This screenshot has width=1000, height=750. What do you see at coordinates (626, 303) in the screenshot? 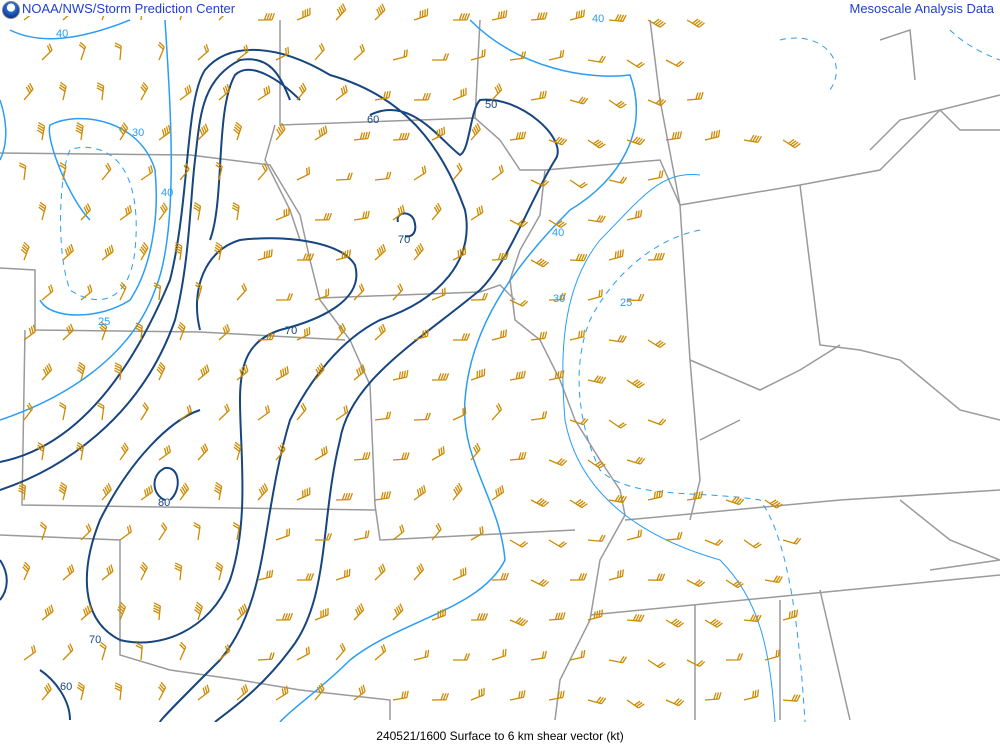
I see `contour-label: 25` at bounding box center [626, 303].